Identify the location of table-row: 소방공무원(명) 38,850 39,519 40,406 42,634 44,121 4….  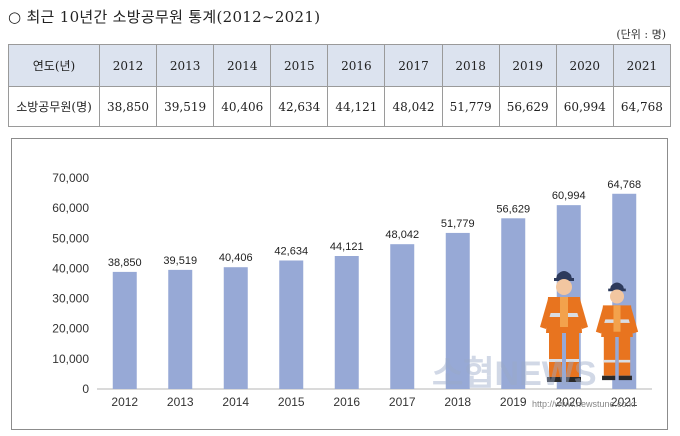
(340, 106).